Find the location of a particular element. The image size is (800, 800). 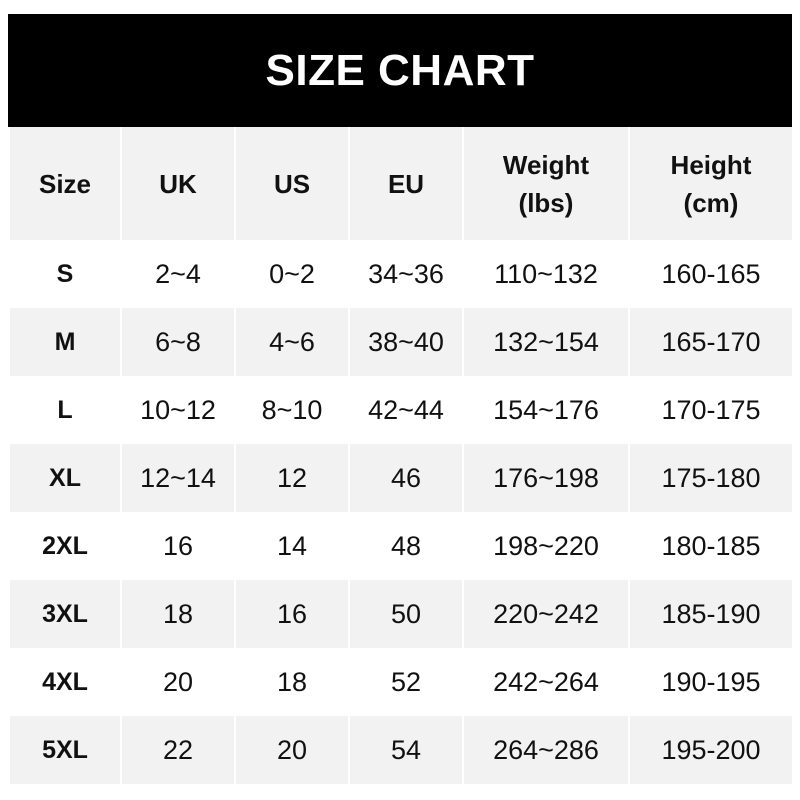

cell-eu: 46 is located at coordinates (406, 478).